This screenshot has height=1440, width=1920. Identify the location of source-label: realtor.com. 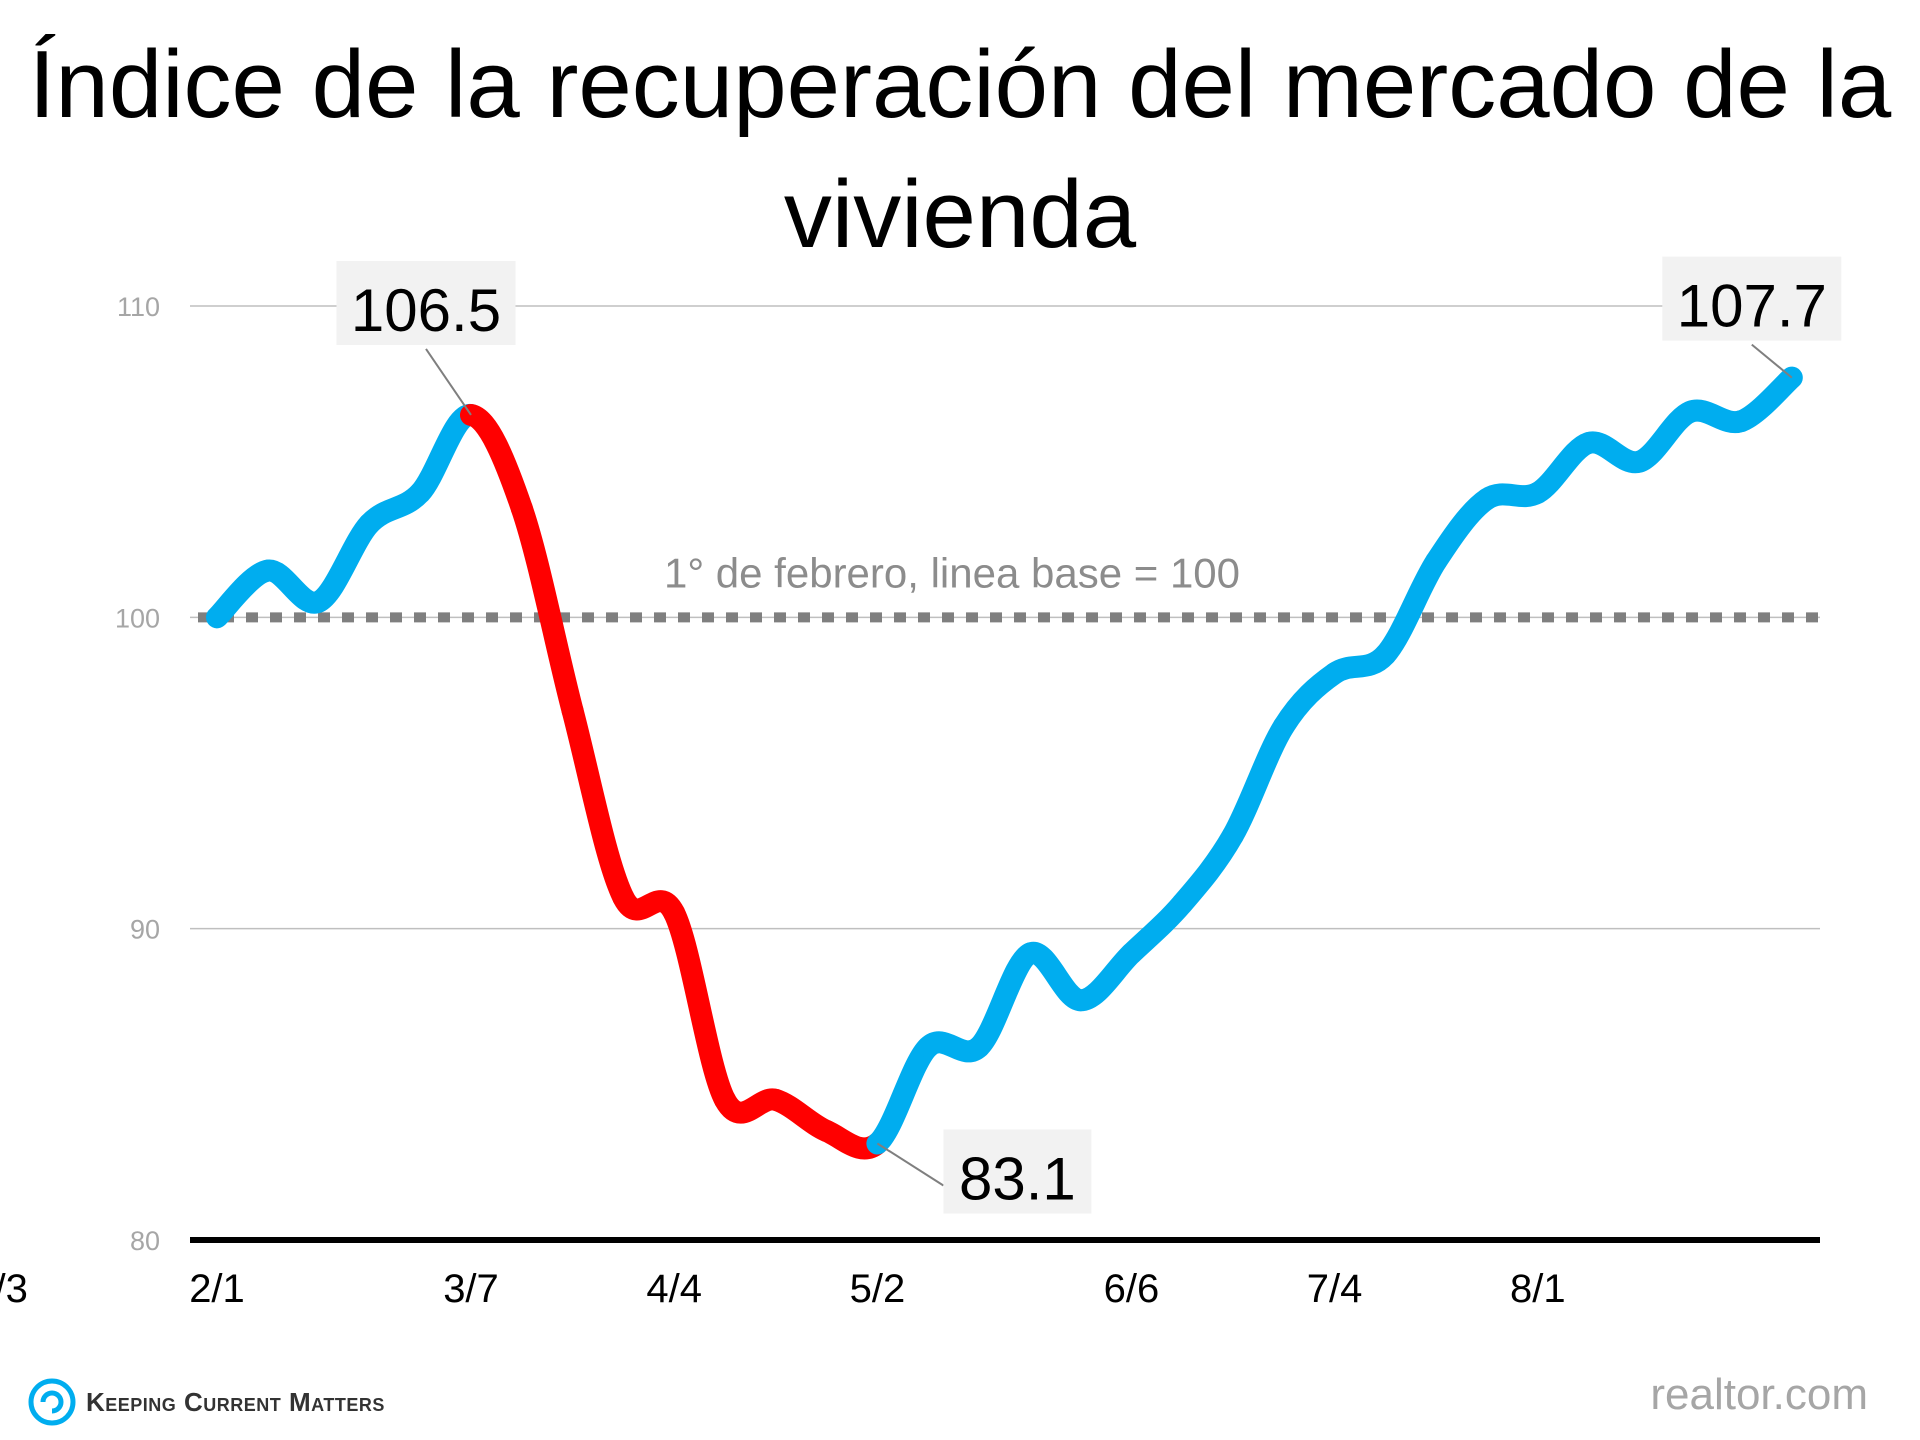
(1759, 1394).